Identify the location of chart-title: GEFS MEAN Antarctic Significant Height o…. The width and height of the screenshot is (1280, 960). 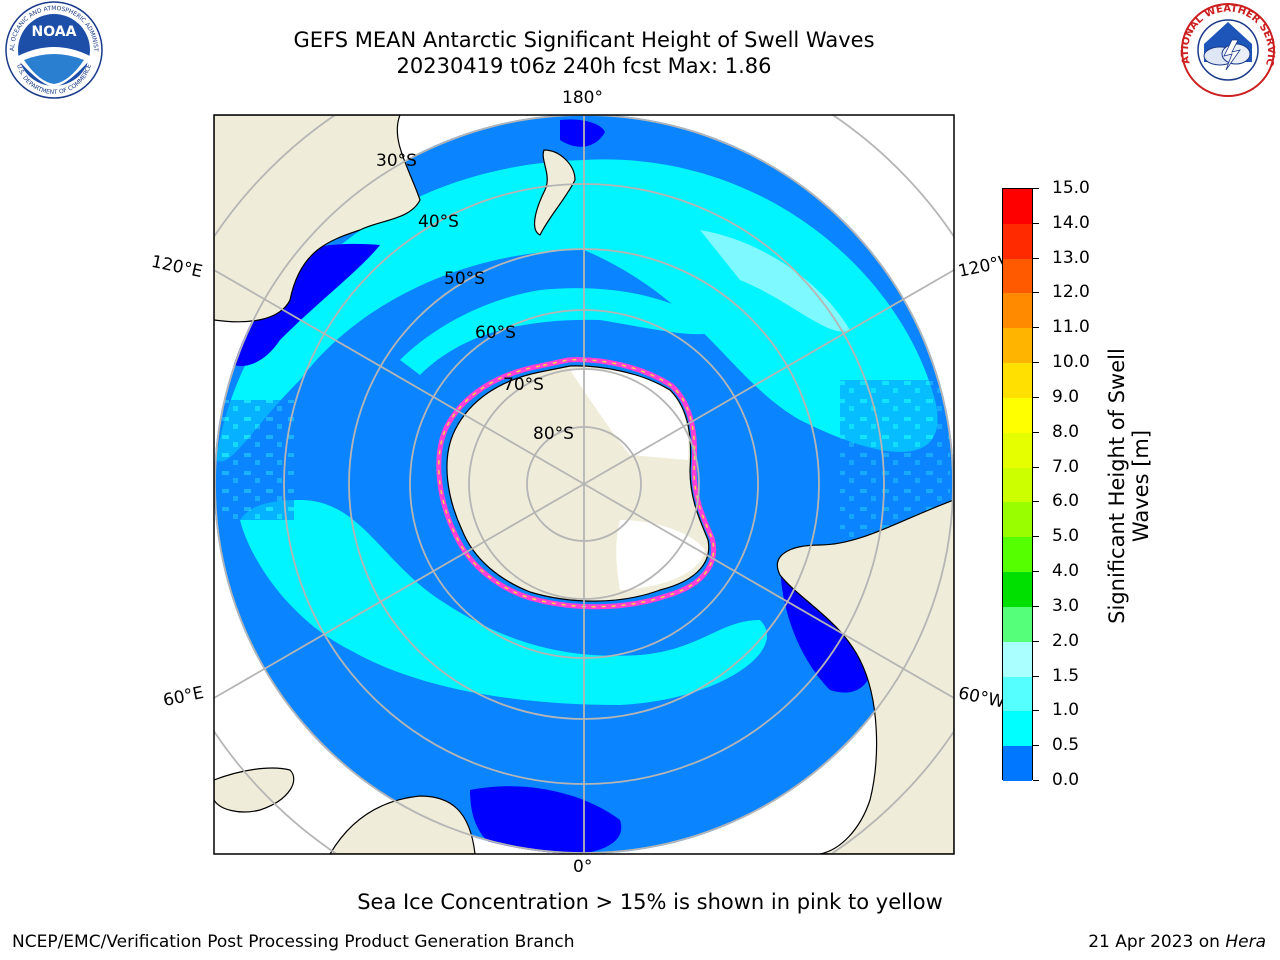
(584, 40).